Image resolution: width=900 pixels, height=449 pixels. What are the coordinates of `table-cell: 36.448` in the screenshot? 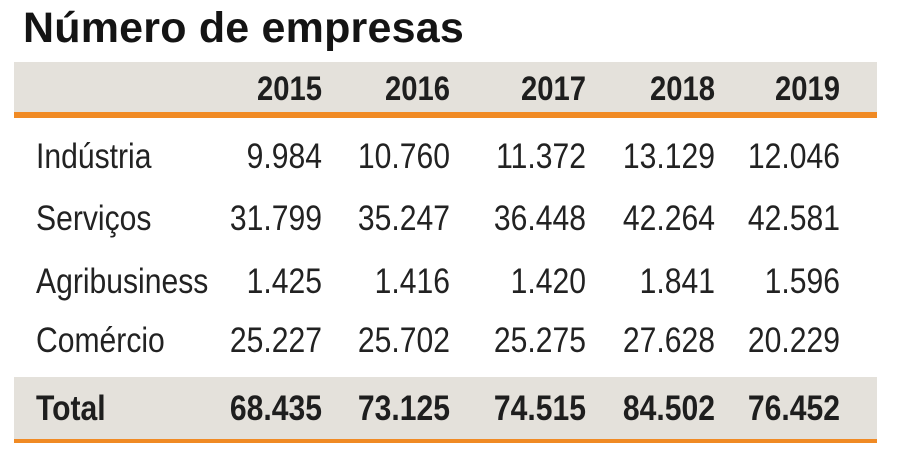 It's located at (539, 218).